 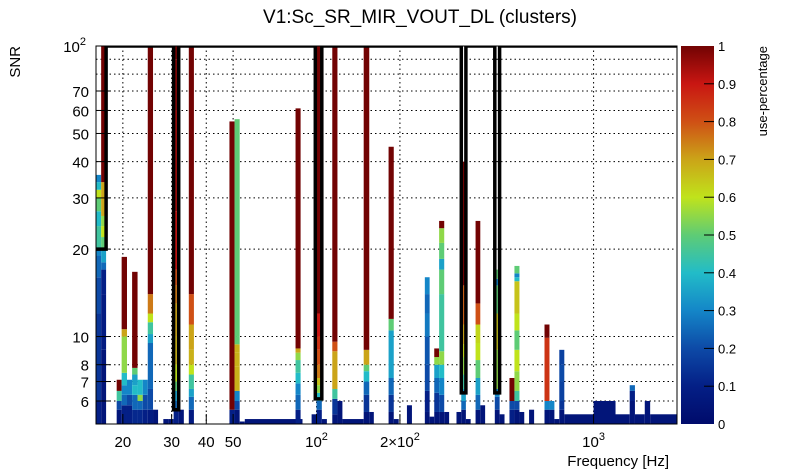 I want to click on x-tick-label: 102, so click(x=316, y=441).